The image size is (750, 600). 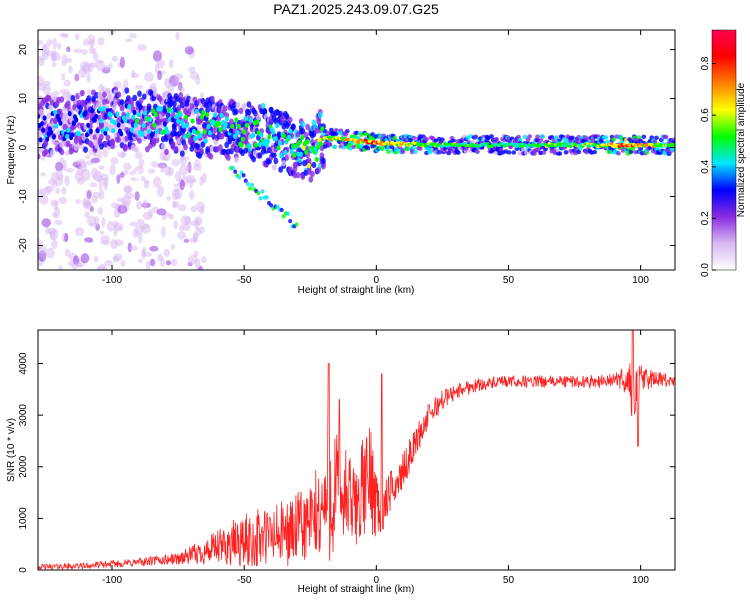 What do you see at coordinates (23, 147) in the screenshot?
I see `spectrogram-y-tick-label: 0` at bounding box center [23, 147].